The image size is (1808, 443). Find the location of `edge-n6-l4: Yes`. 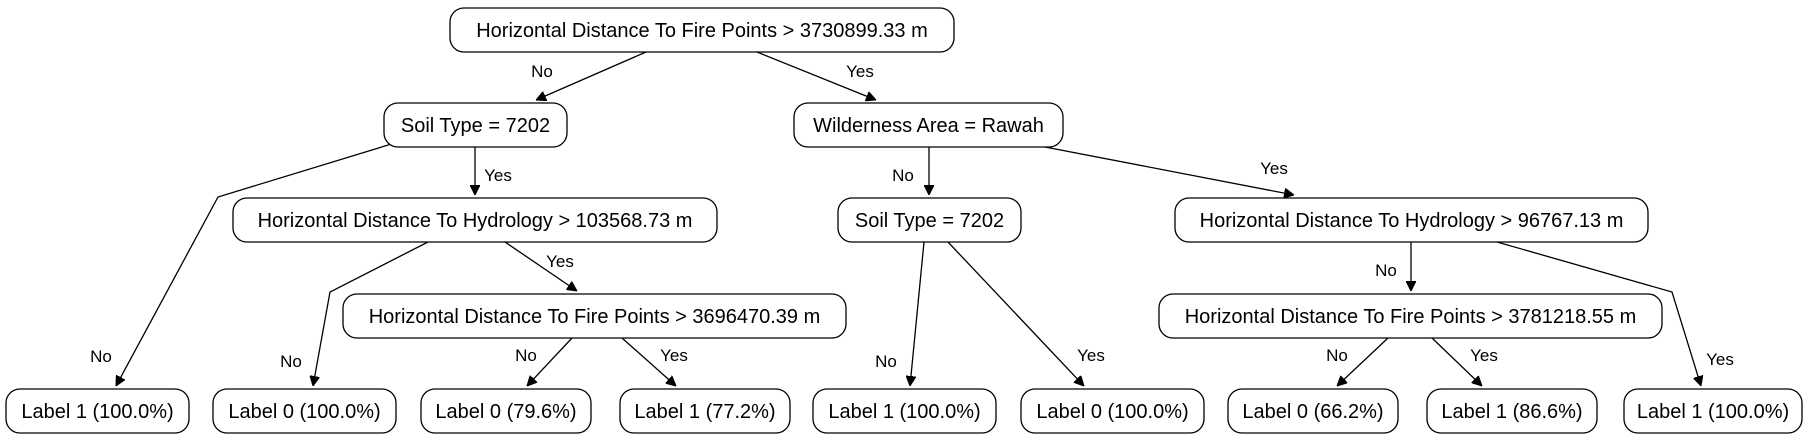

edge-n6-l4: Yes is located at coordinates (654, 361).